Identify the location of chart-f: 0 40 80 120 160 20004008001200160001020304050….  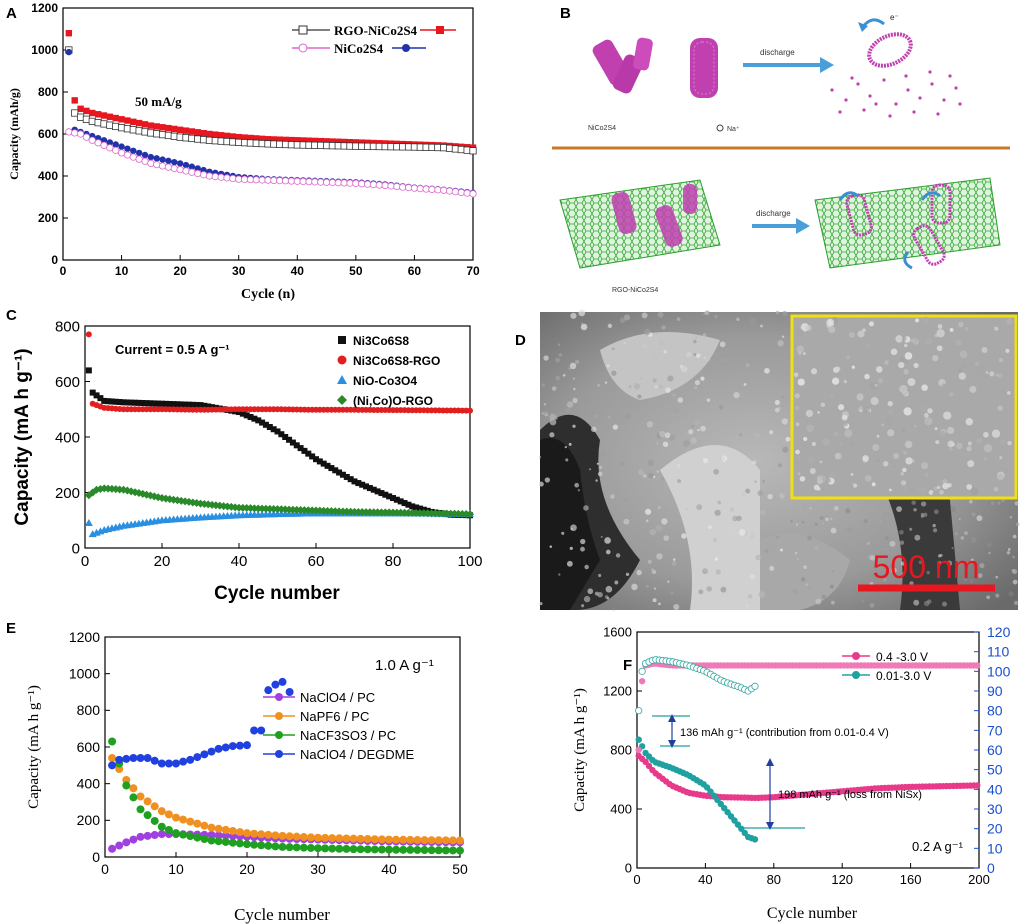
(791, 773).